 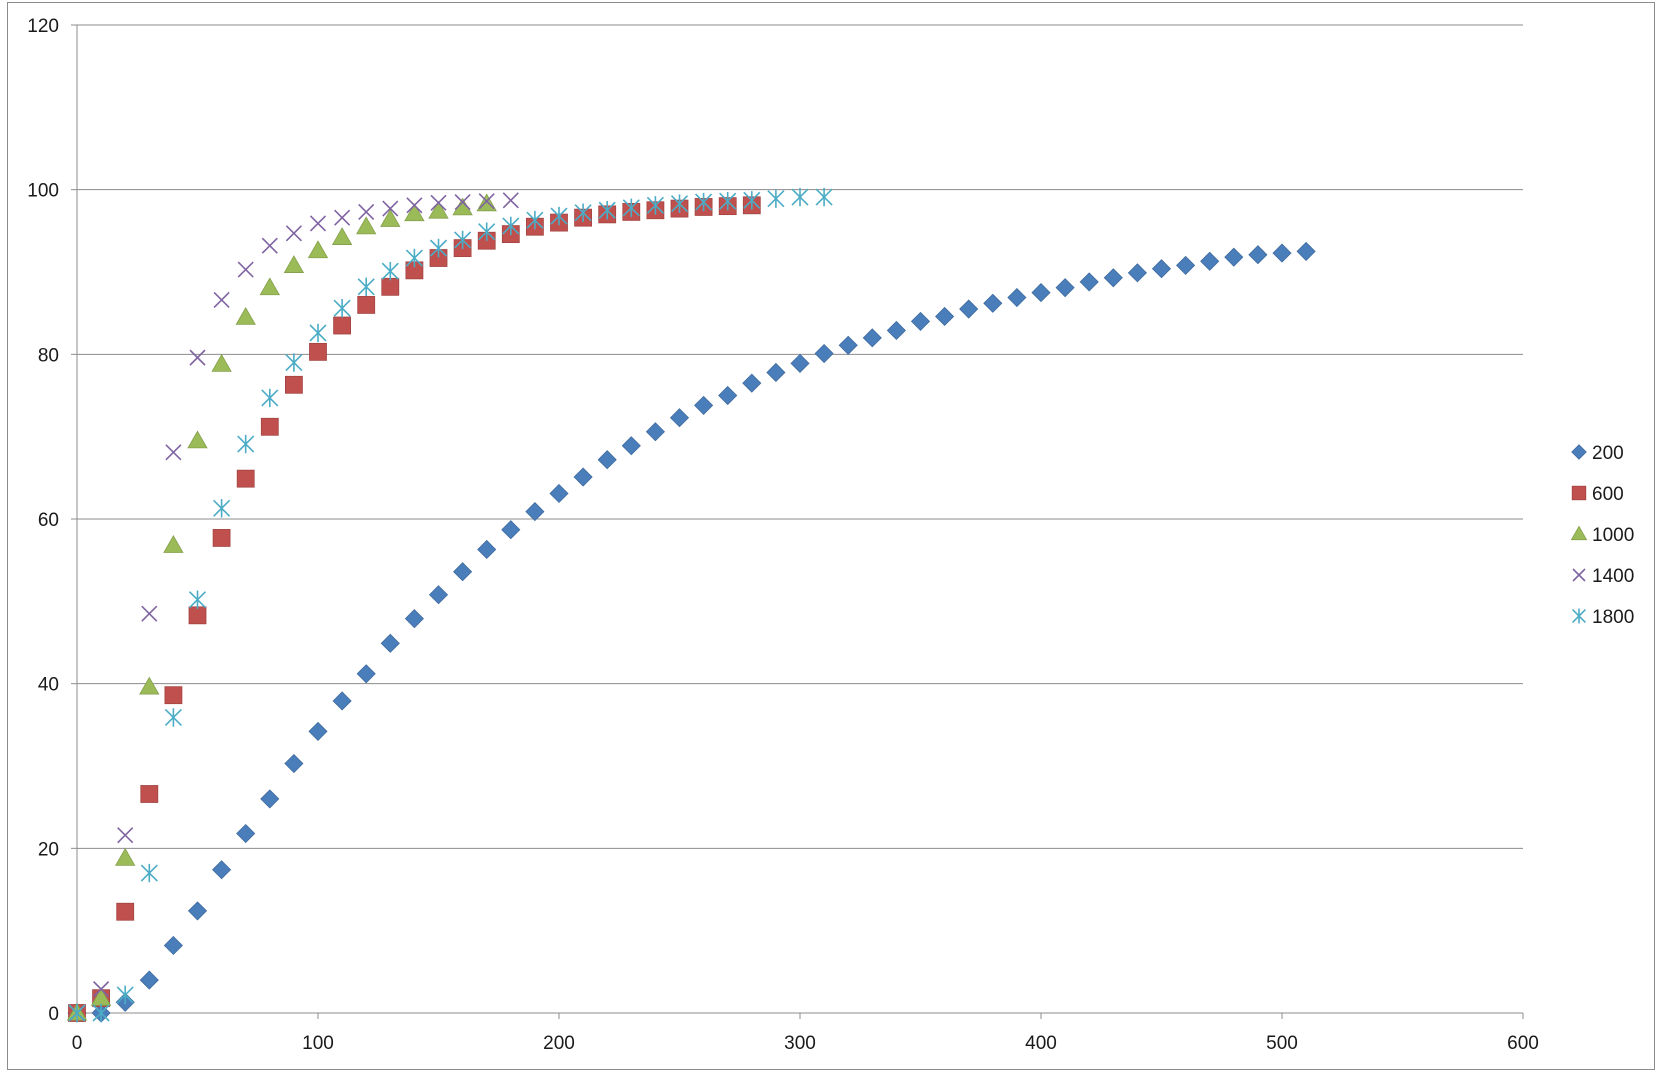 I want to click on x-tick-label: 600, so click(x=1523, y=1043).